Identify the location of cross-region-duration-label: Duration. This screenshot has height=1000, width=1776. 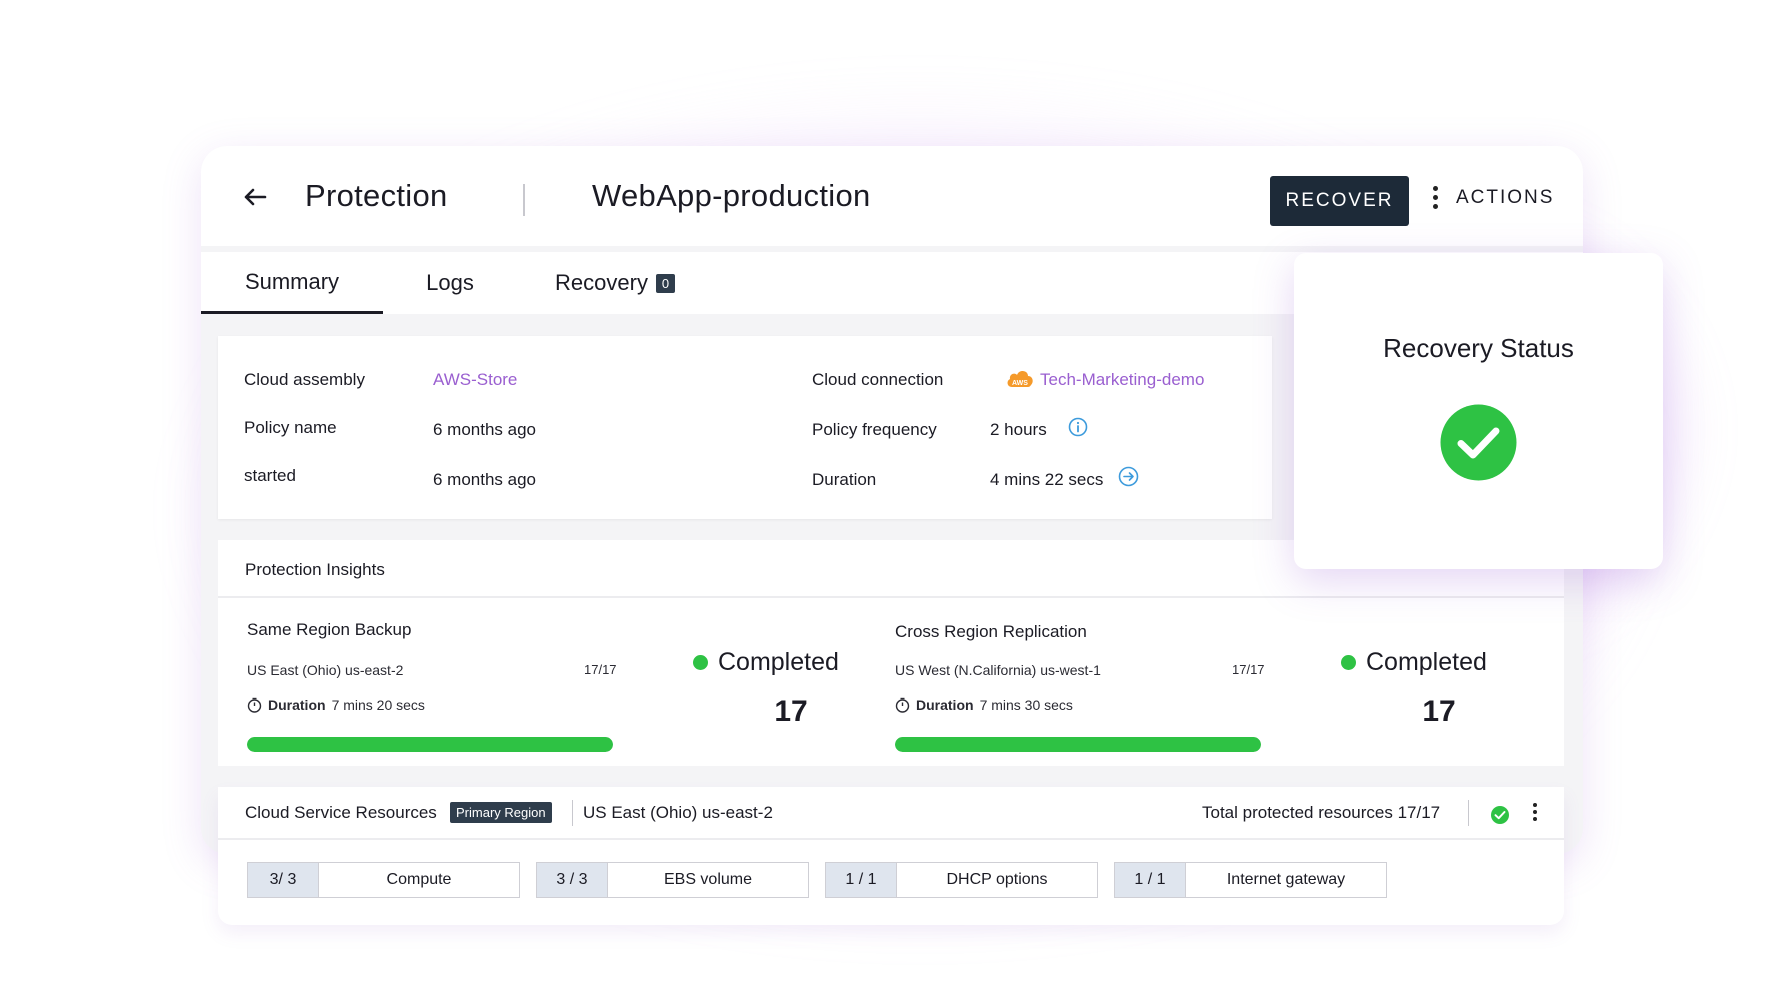
(945, 705).